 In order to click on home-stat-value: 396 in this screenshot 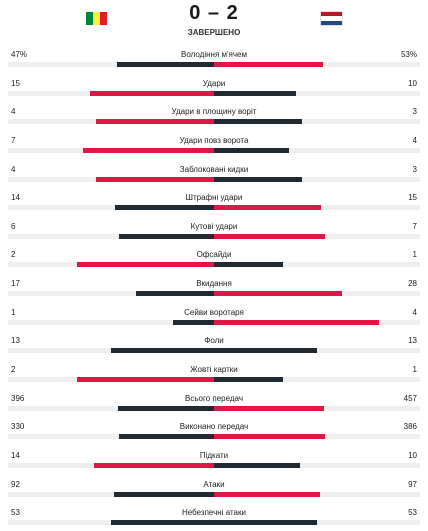, I will do `click(18, 398)`.